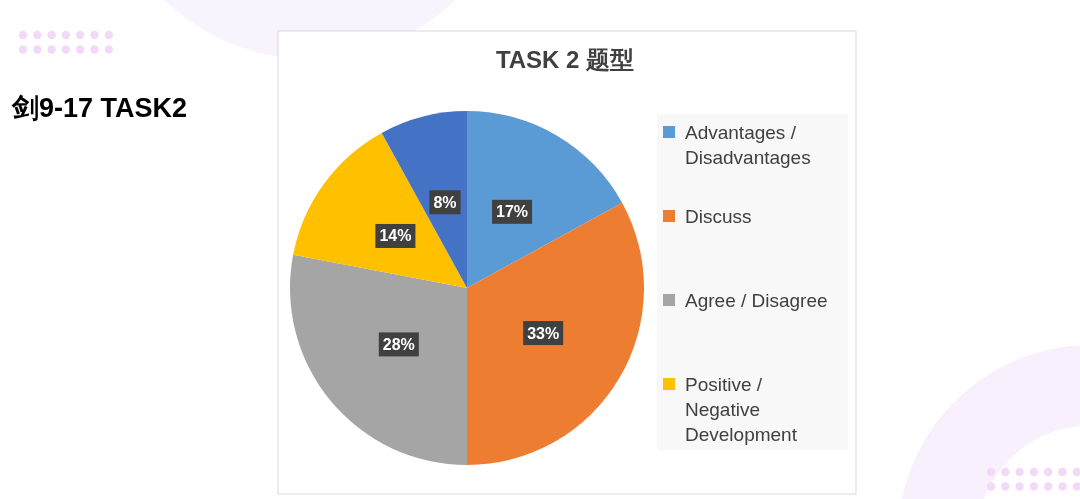 The height and width of the screenshot is (499, 1080). What do you see at coordinates (543, 333) in the screenshot?
I see `data-label: 33%` at bounding box center [543, 333].